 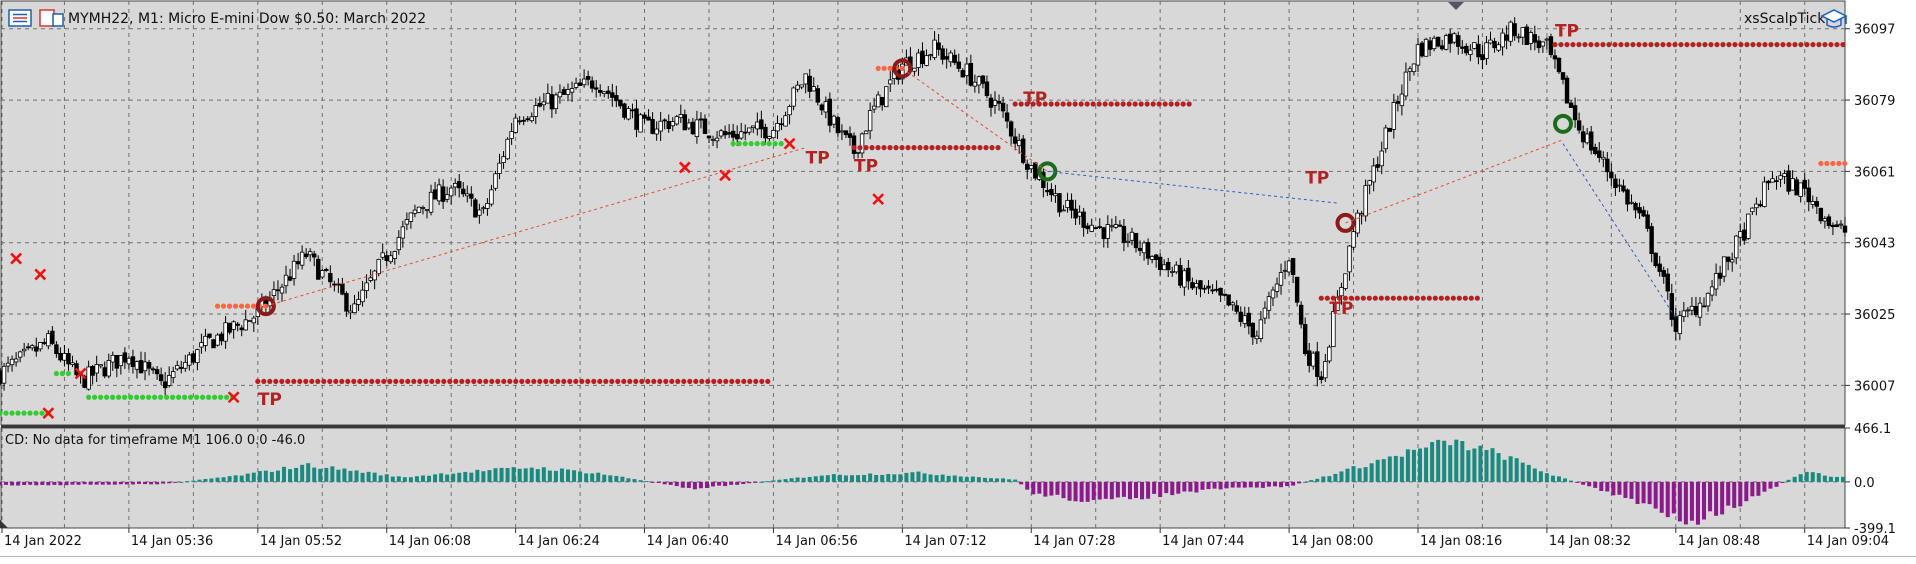 I want to click on graduation-cap-icon, so click(x=1834, y=18).